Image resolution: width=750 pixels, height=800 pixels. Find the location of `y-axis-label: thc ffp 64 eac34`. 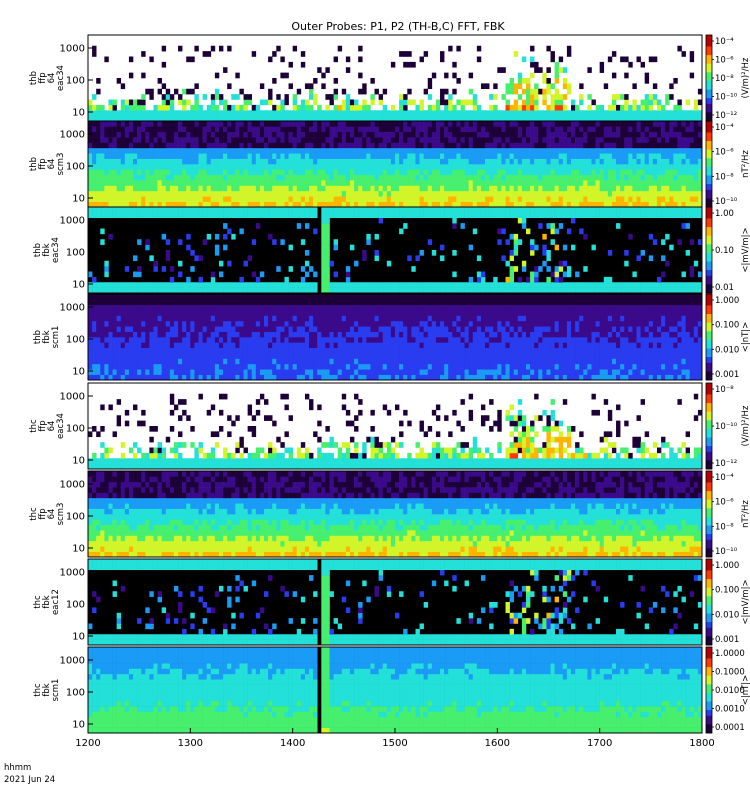

y-axis-label: thc ffp 64 eac34 is located at coordinates (47, 426).